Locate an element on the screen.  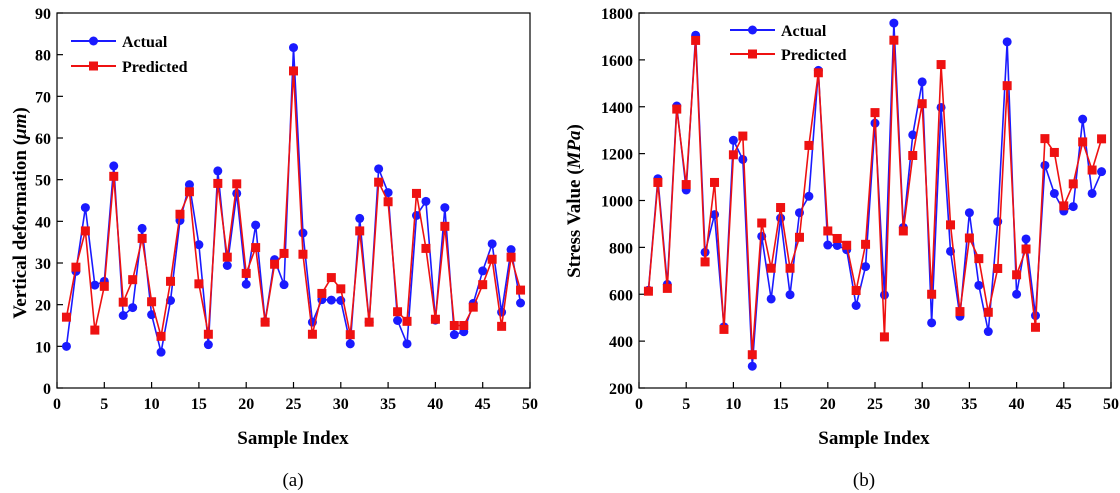
panel-a-x-axis-title: Sample Index is located at coordinates (293, 438).